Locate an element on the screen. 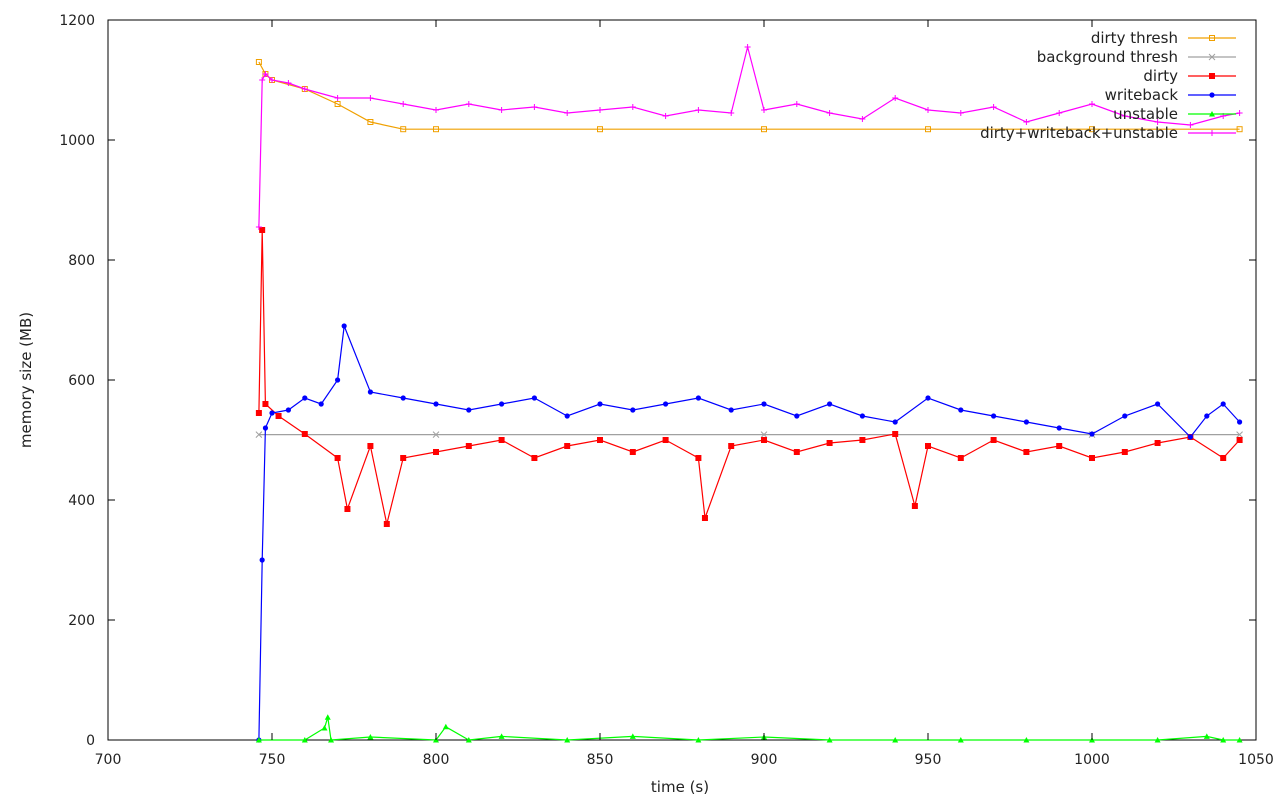 The image size is (1280, 800). legend-entry: writeback is located at coordinates (1170, 95).